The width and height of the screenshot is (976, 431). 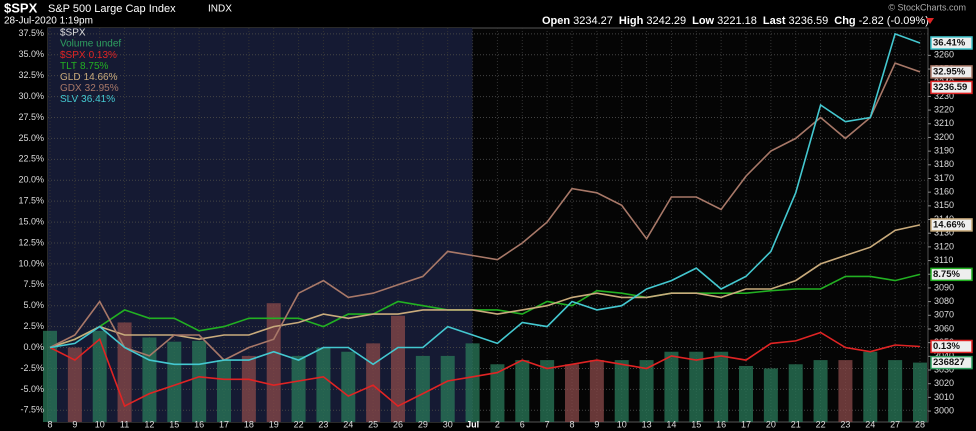 What do you see at coordinates (944, 246) in the screenshot?
I see `y2-tick-label: 3120` at bounding box center [944, 246].